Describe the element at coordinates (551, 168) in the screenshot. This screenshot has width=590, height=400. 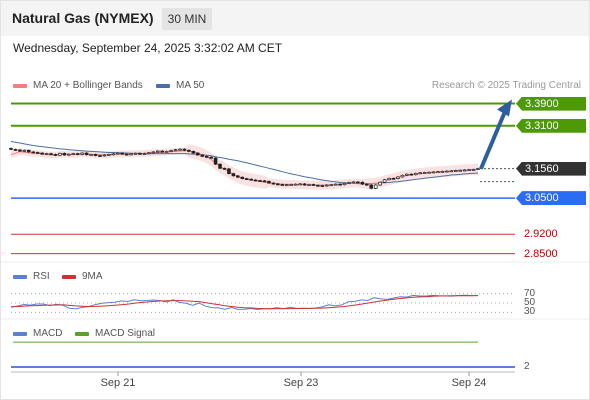
I see `price-tag-last: 3.1560` at that location.